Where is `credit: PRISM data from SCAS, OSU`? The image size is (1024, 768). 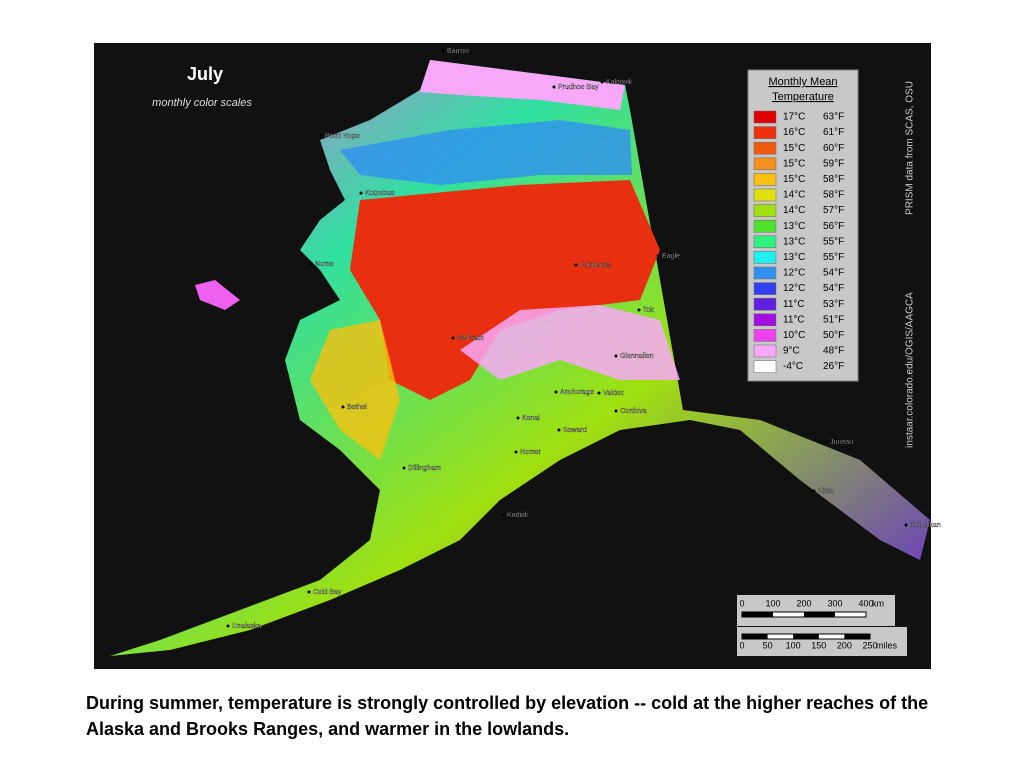 credit: PRISM data from SCAS, OSU is located at coordinates (910, 148).